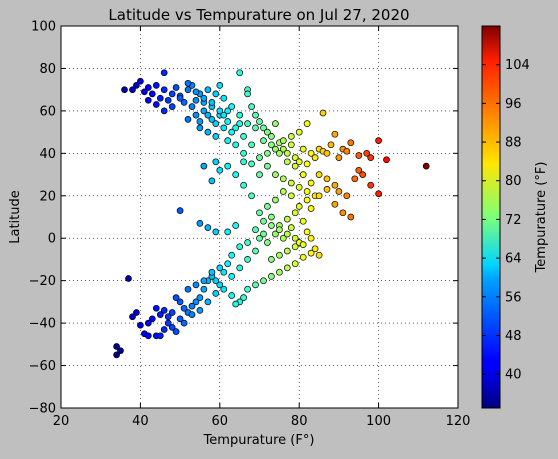  I want to click on colorbar-tick-label: 72, so click(513, 220).